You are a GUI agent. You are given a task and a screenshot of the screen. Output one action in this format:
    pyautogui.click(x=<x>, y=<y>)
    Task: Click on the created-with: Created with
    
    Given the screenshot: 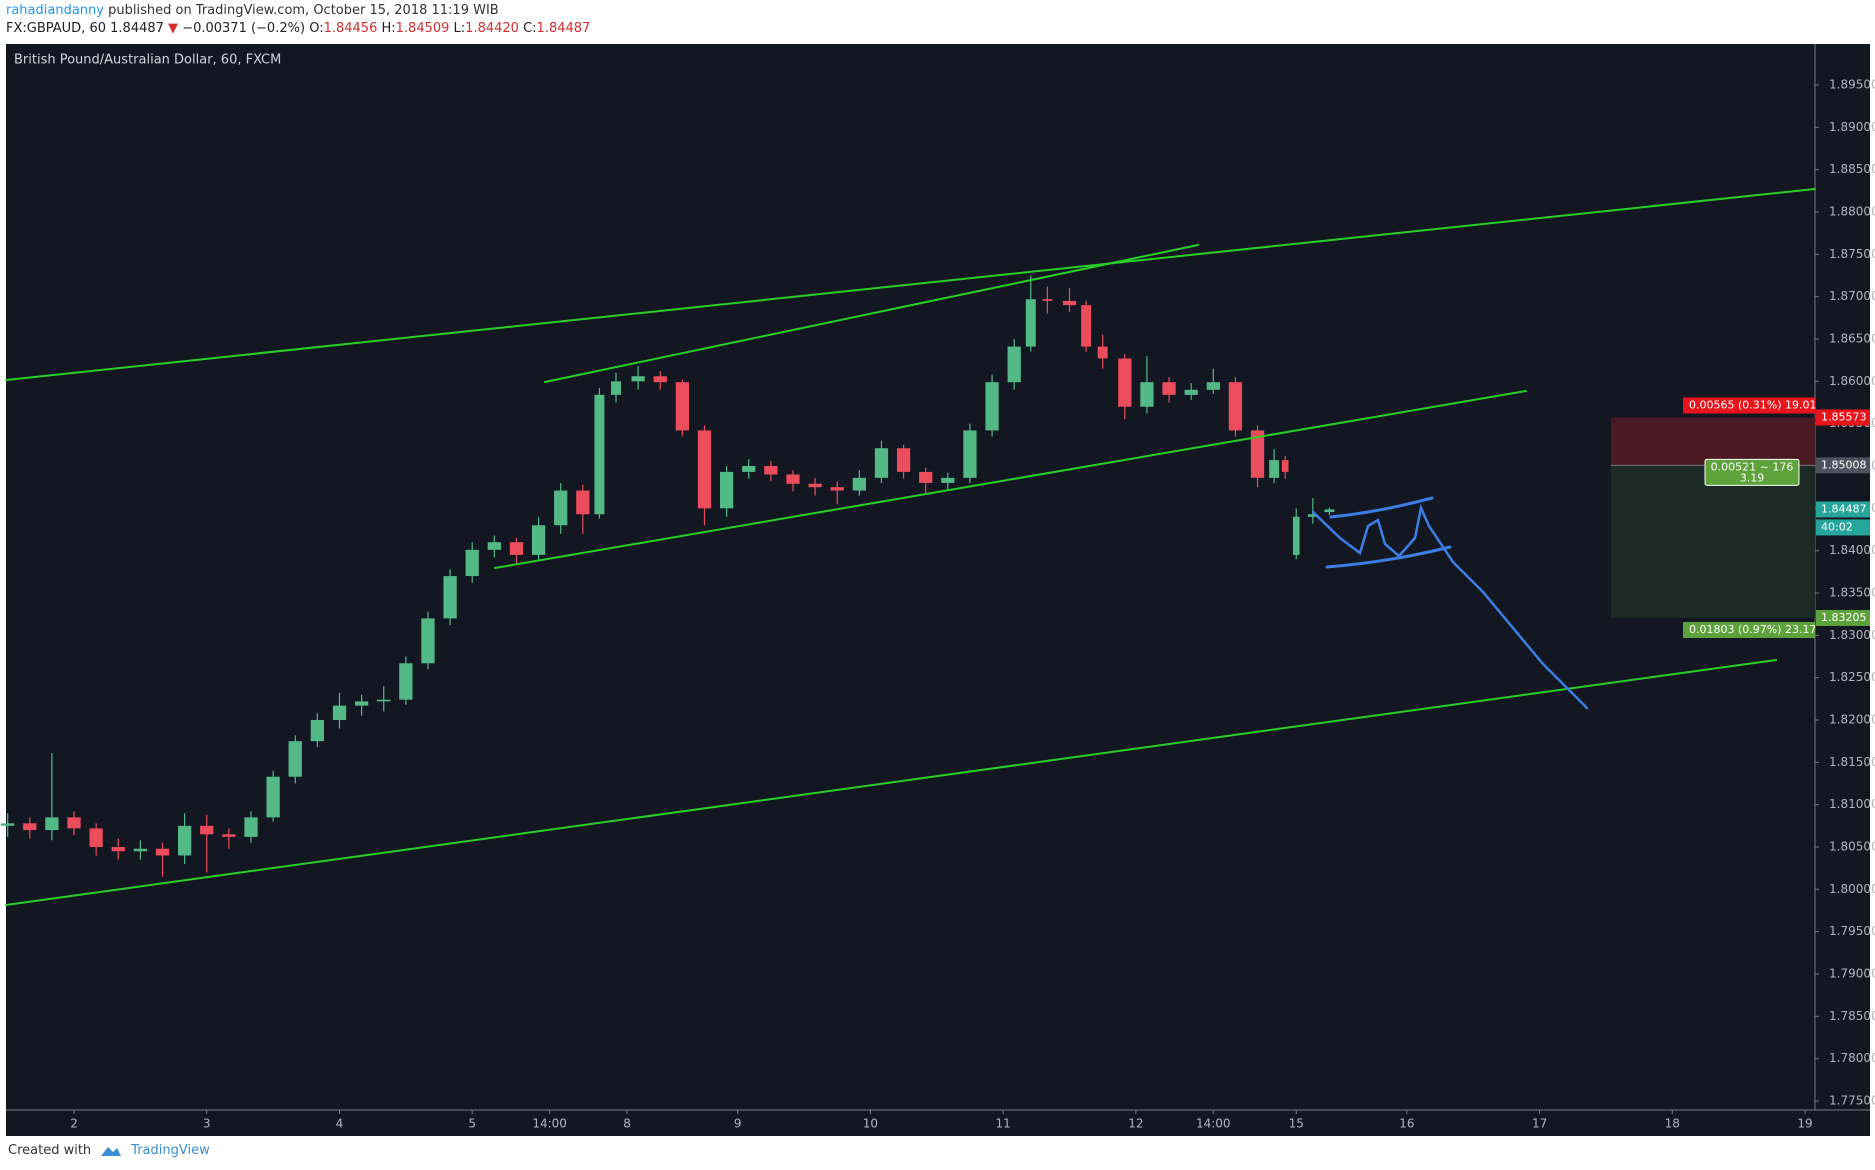 What is the action you would take?
    pyautogui.click(x=50, y=1150)
    